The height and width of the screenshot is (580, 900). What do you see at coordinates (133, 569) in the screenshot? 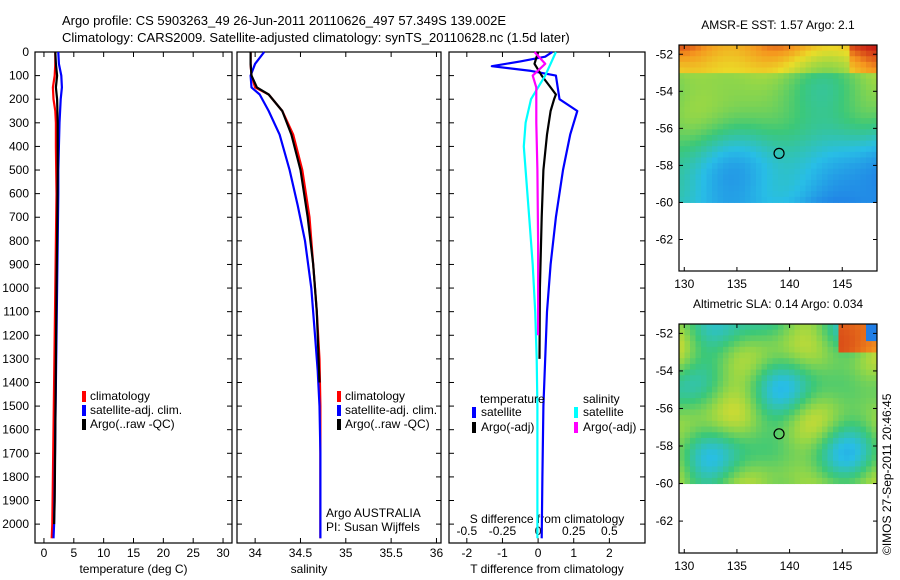
I see `x-axis-label: temperature (deg C)` at bounding box center [133, 569].